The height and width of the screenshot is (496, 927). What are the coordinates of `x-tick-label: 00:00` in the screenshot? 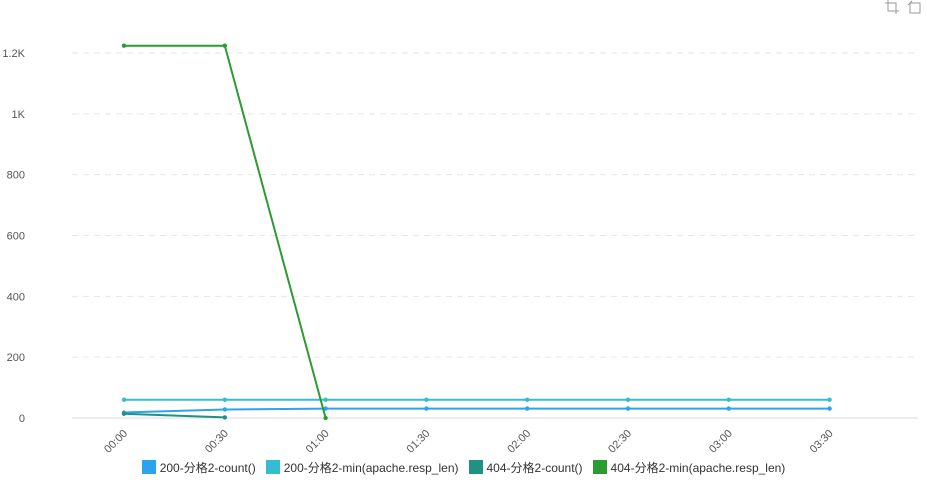 It's located at (116, 442).